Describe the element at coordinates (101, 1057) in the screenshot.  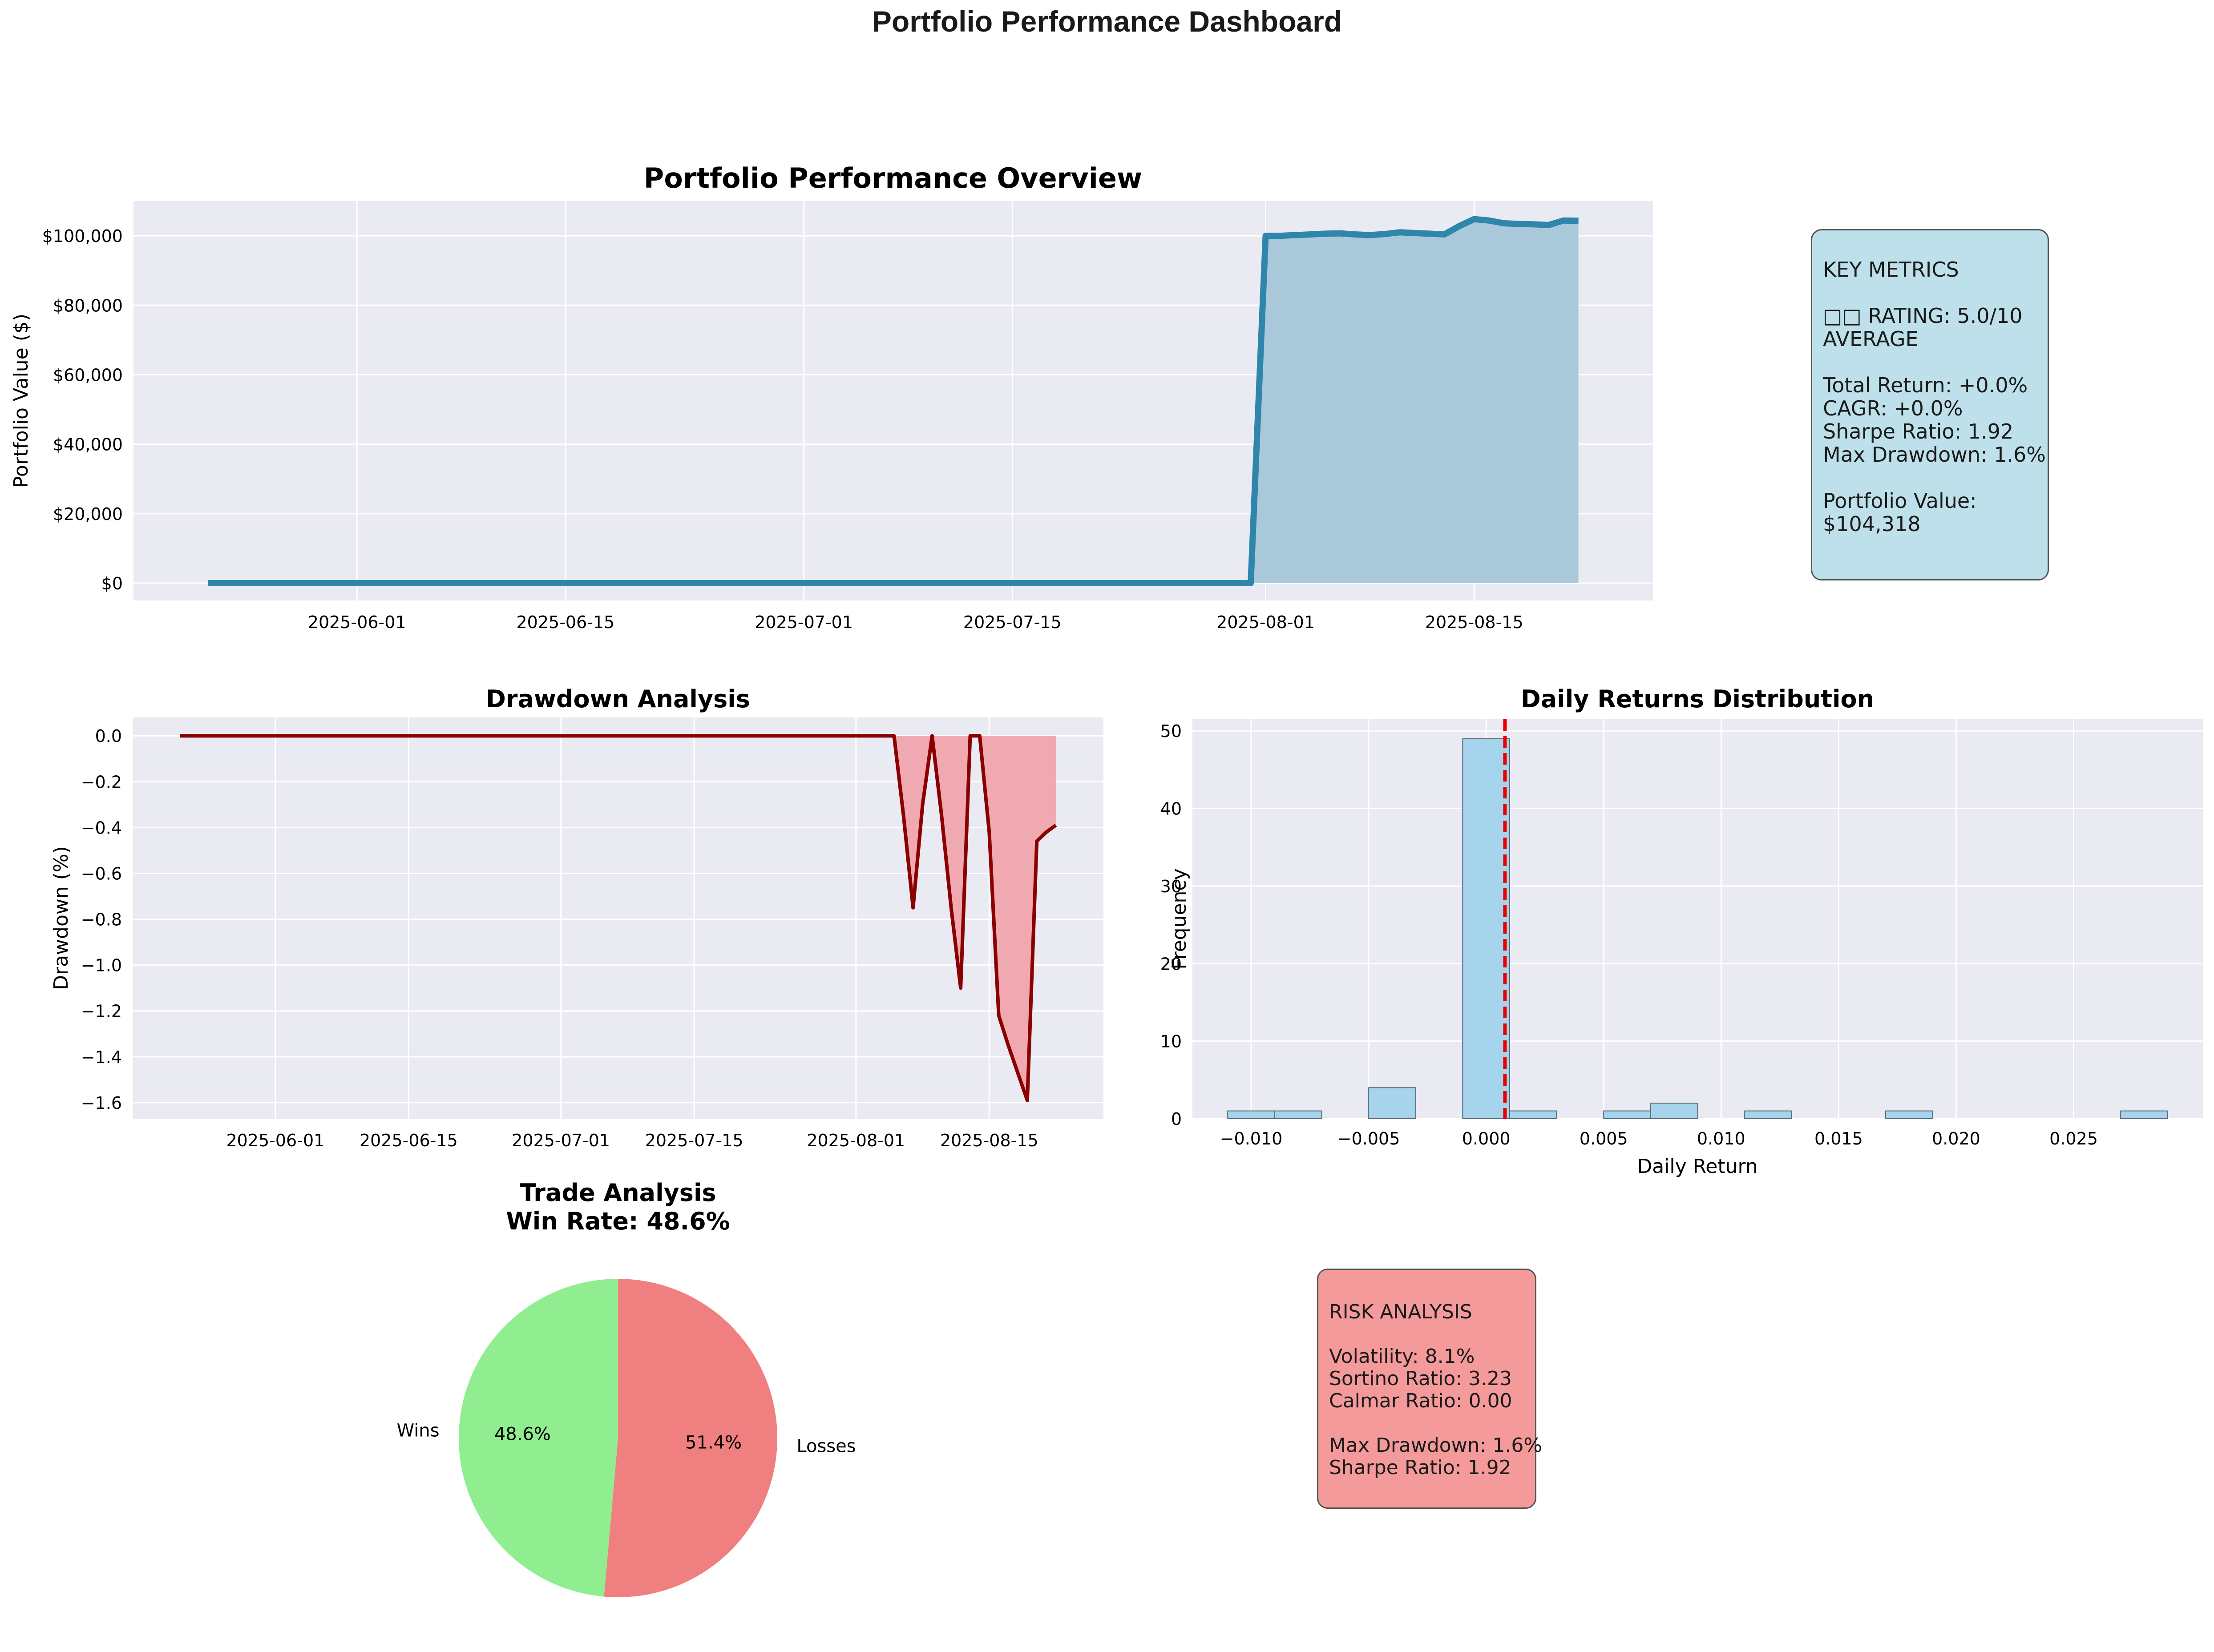
I see `y-tick-label: −1.4` at that location.